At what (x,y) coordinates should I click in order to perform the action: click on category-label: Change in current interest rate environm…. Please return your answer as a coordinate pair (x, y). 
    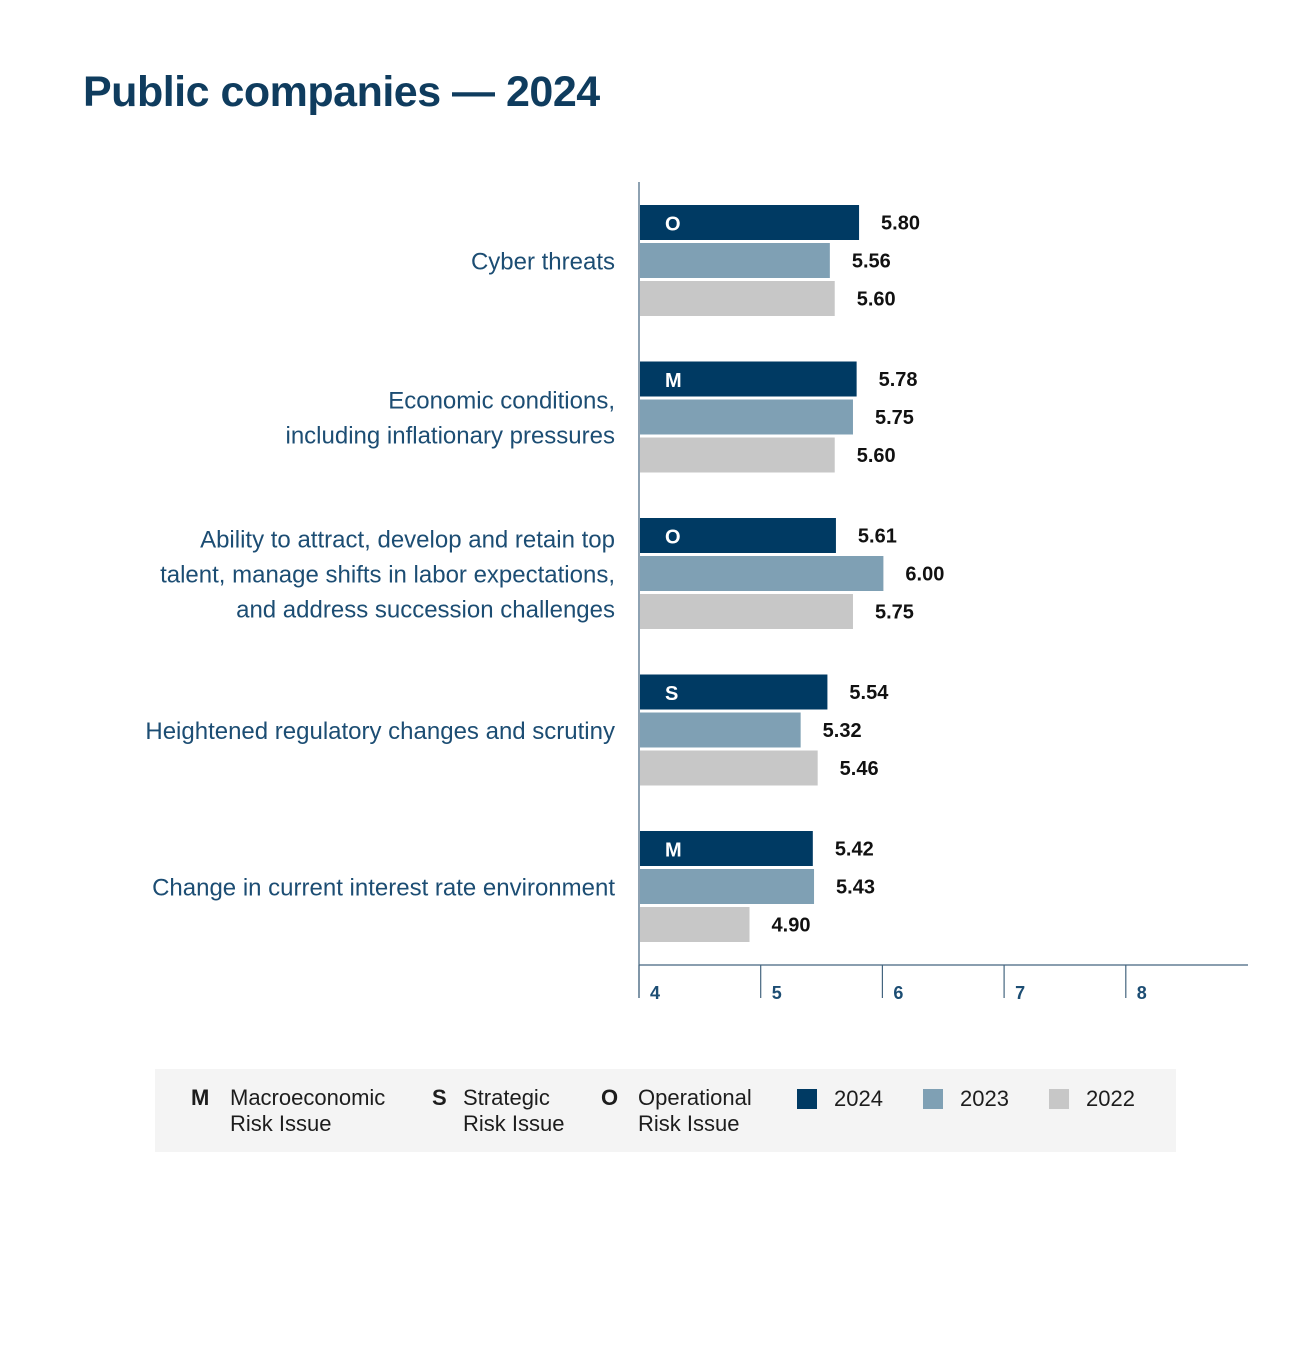
    Looking at the image, I should click on (383, 888).